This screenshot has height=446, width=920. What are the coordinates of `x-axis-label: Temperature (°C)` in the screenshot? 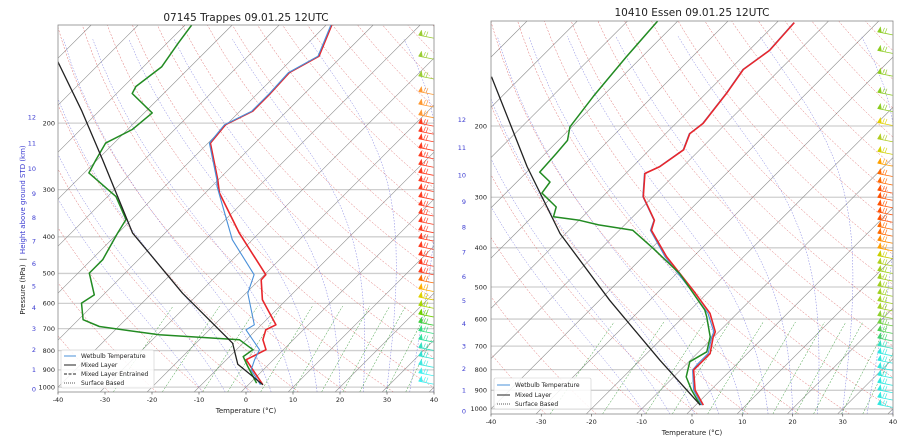 It's located at (692, 433).